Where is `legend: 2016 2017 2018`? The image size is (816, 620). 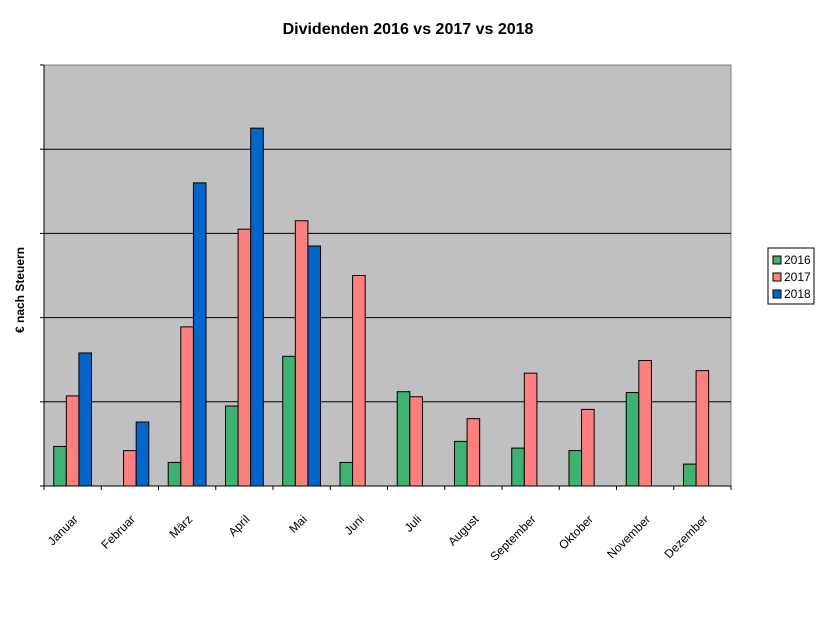 legend: 2016 2017 2018 is located at coordinates (791, 276).